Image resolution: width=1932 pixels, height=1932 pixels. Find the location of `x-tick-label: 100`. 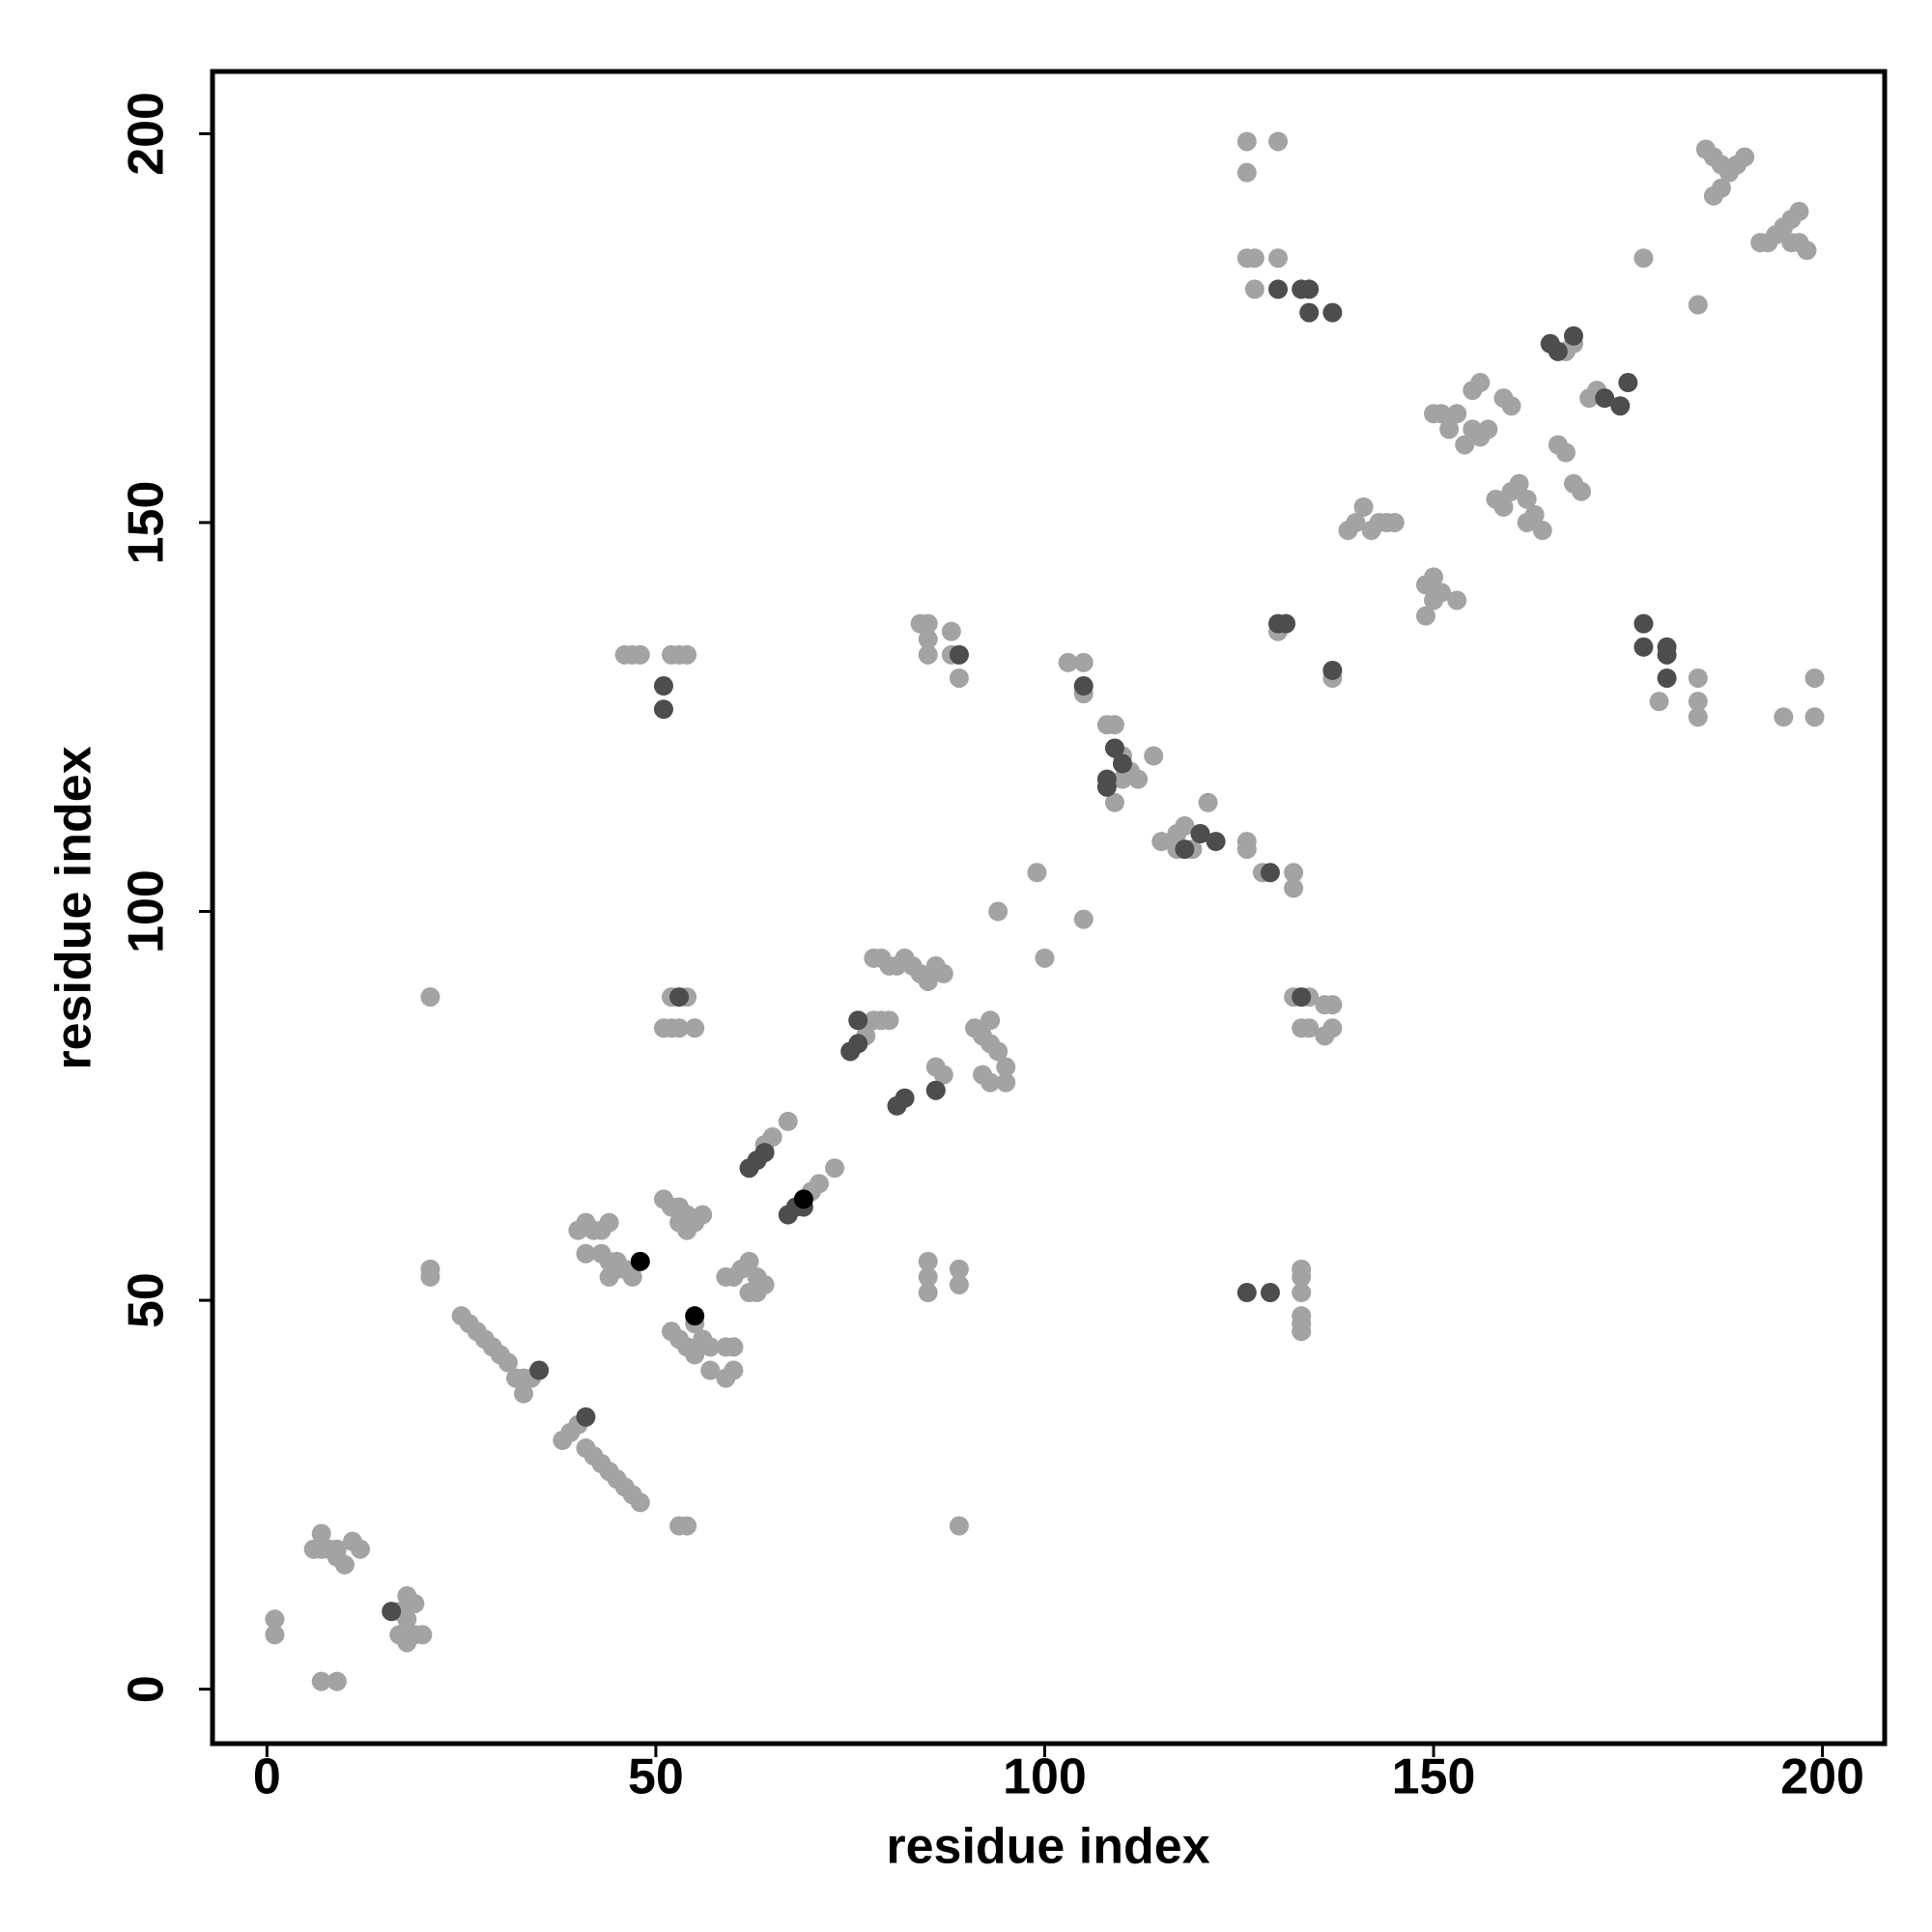

x-tick-label: 100 is located at coordinates (1045, 1777).